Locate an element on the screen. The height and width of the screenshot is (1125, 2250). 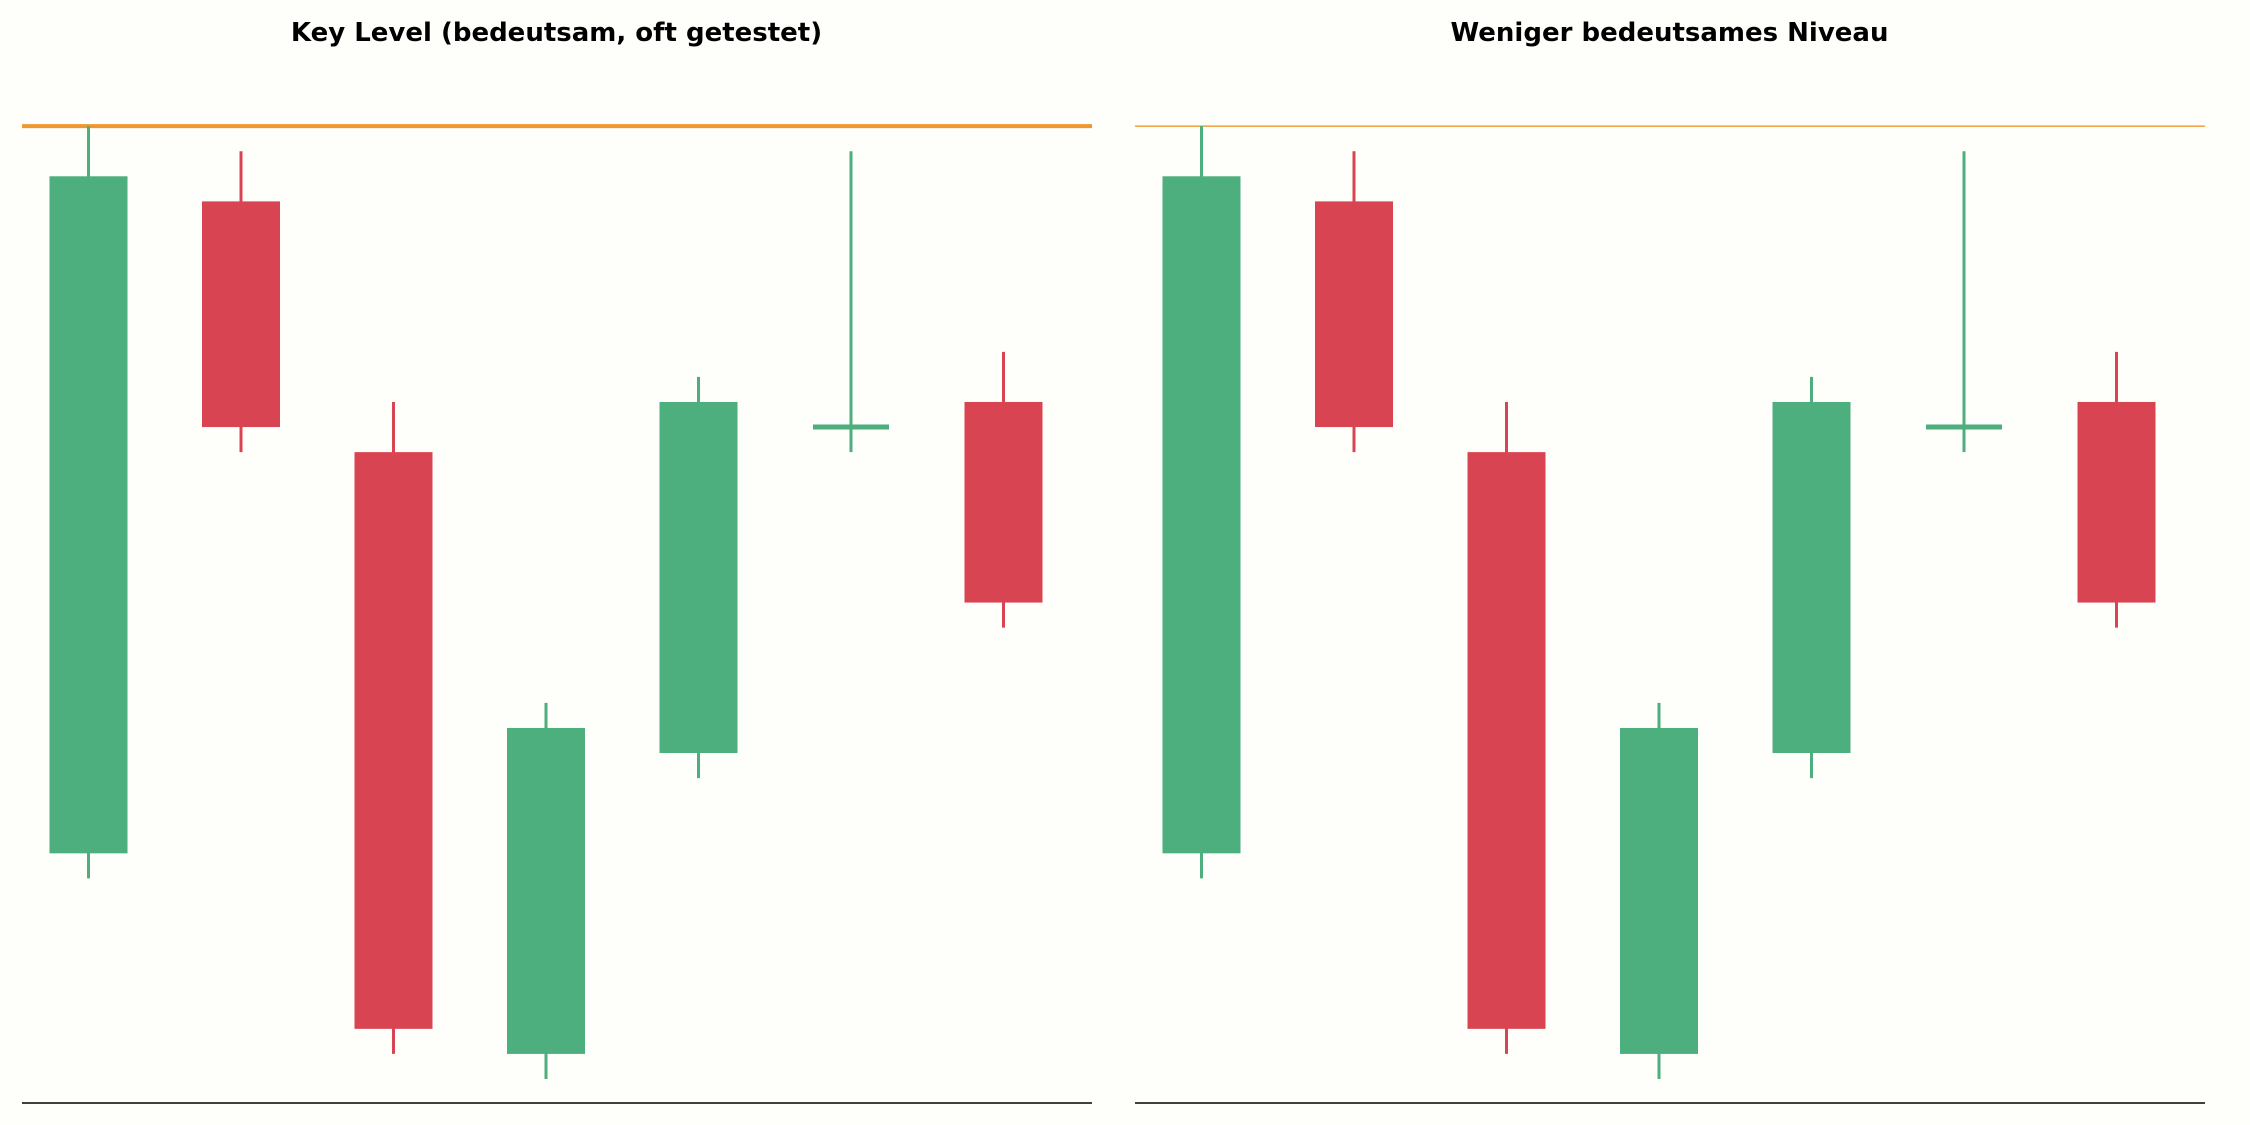
chart-title: Weniger bedeutsames Niveau is located at coordinates (1669, 33).